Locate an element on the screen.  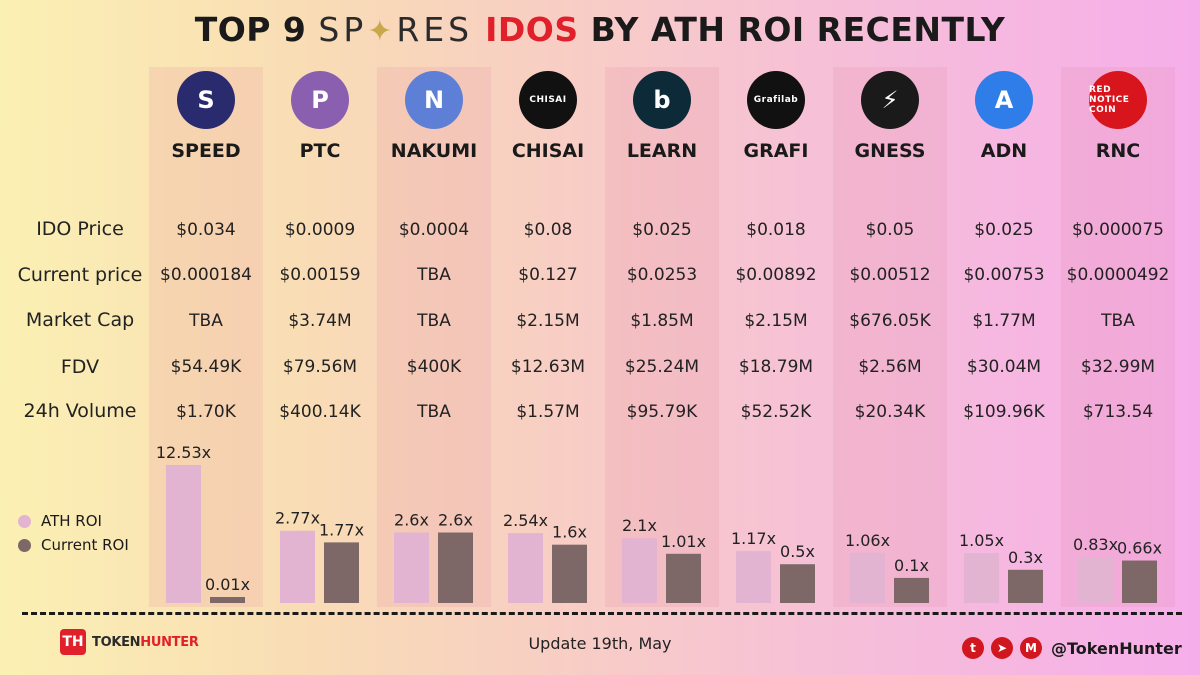
bar-label-current-speed: 0.01x is located at coordinates (227, 584).